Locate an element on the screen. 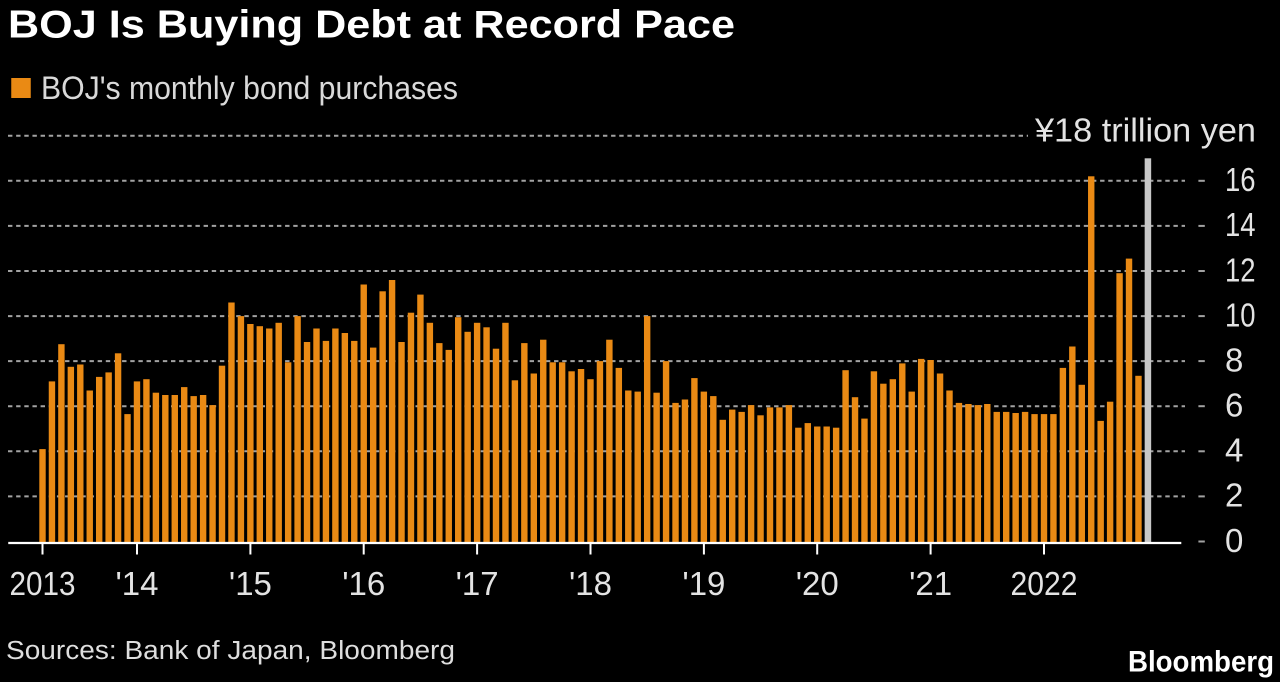 This screenshot has height=682, width=1280. svg-text: Bloomberg is located at coordinates (1201, 662).